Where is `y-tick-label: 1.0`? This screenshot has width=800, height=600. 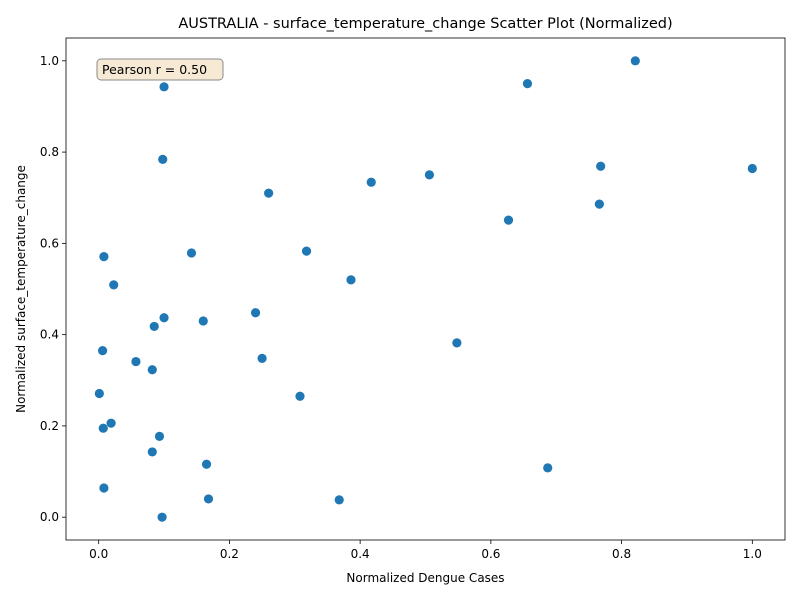 y-tick-label: 1.0 is located at coordinates (49, 61).